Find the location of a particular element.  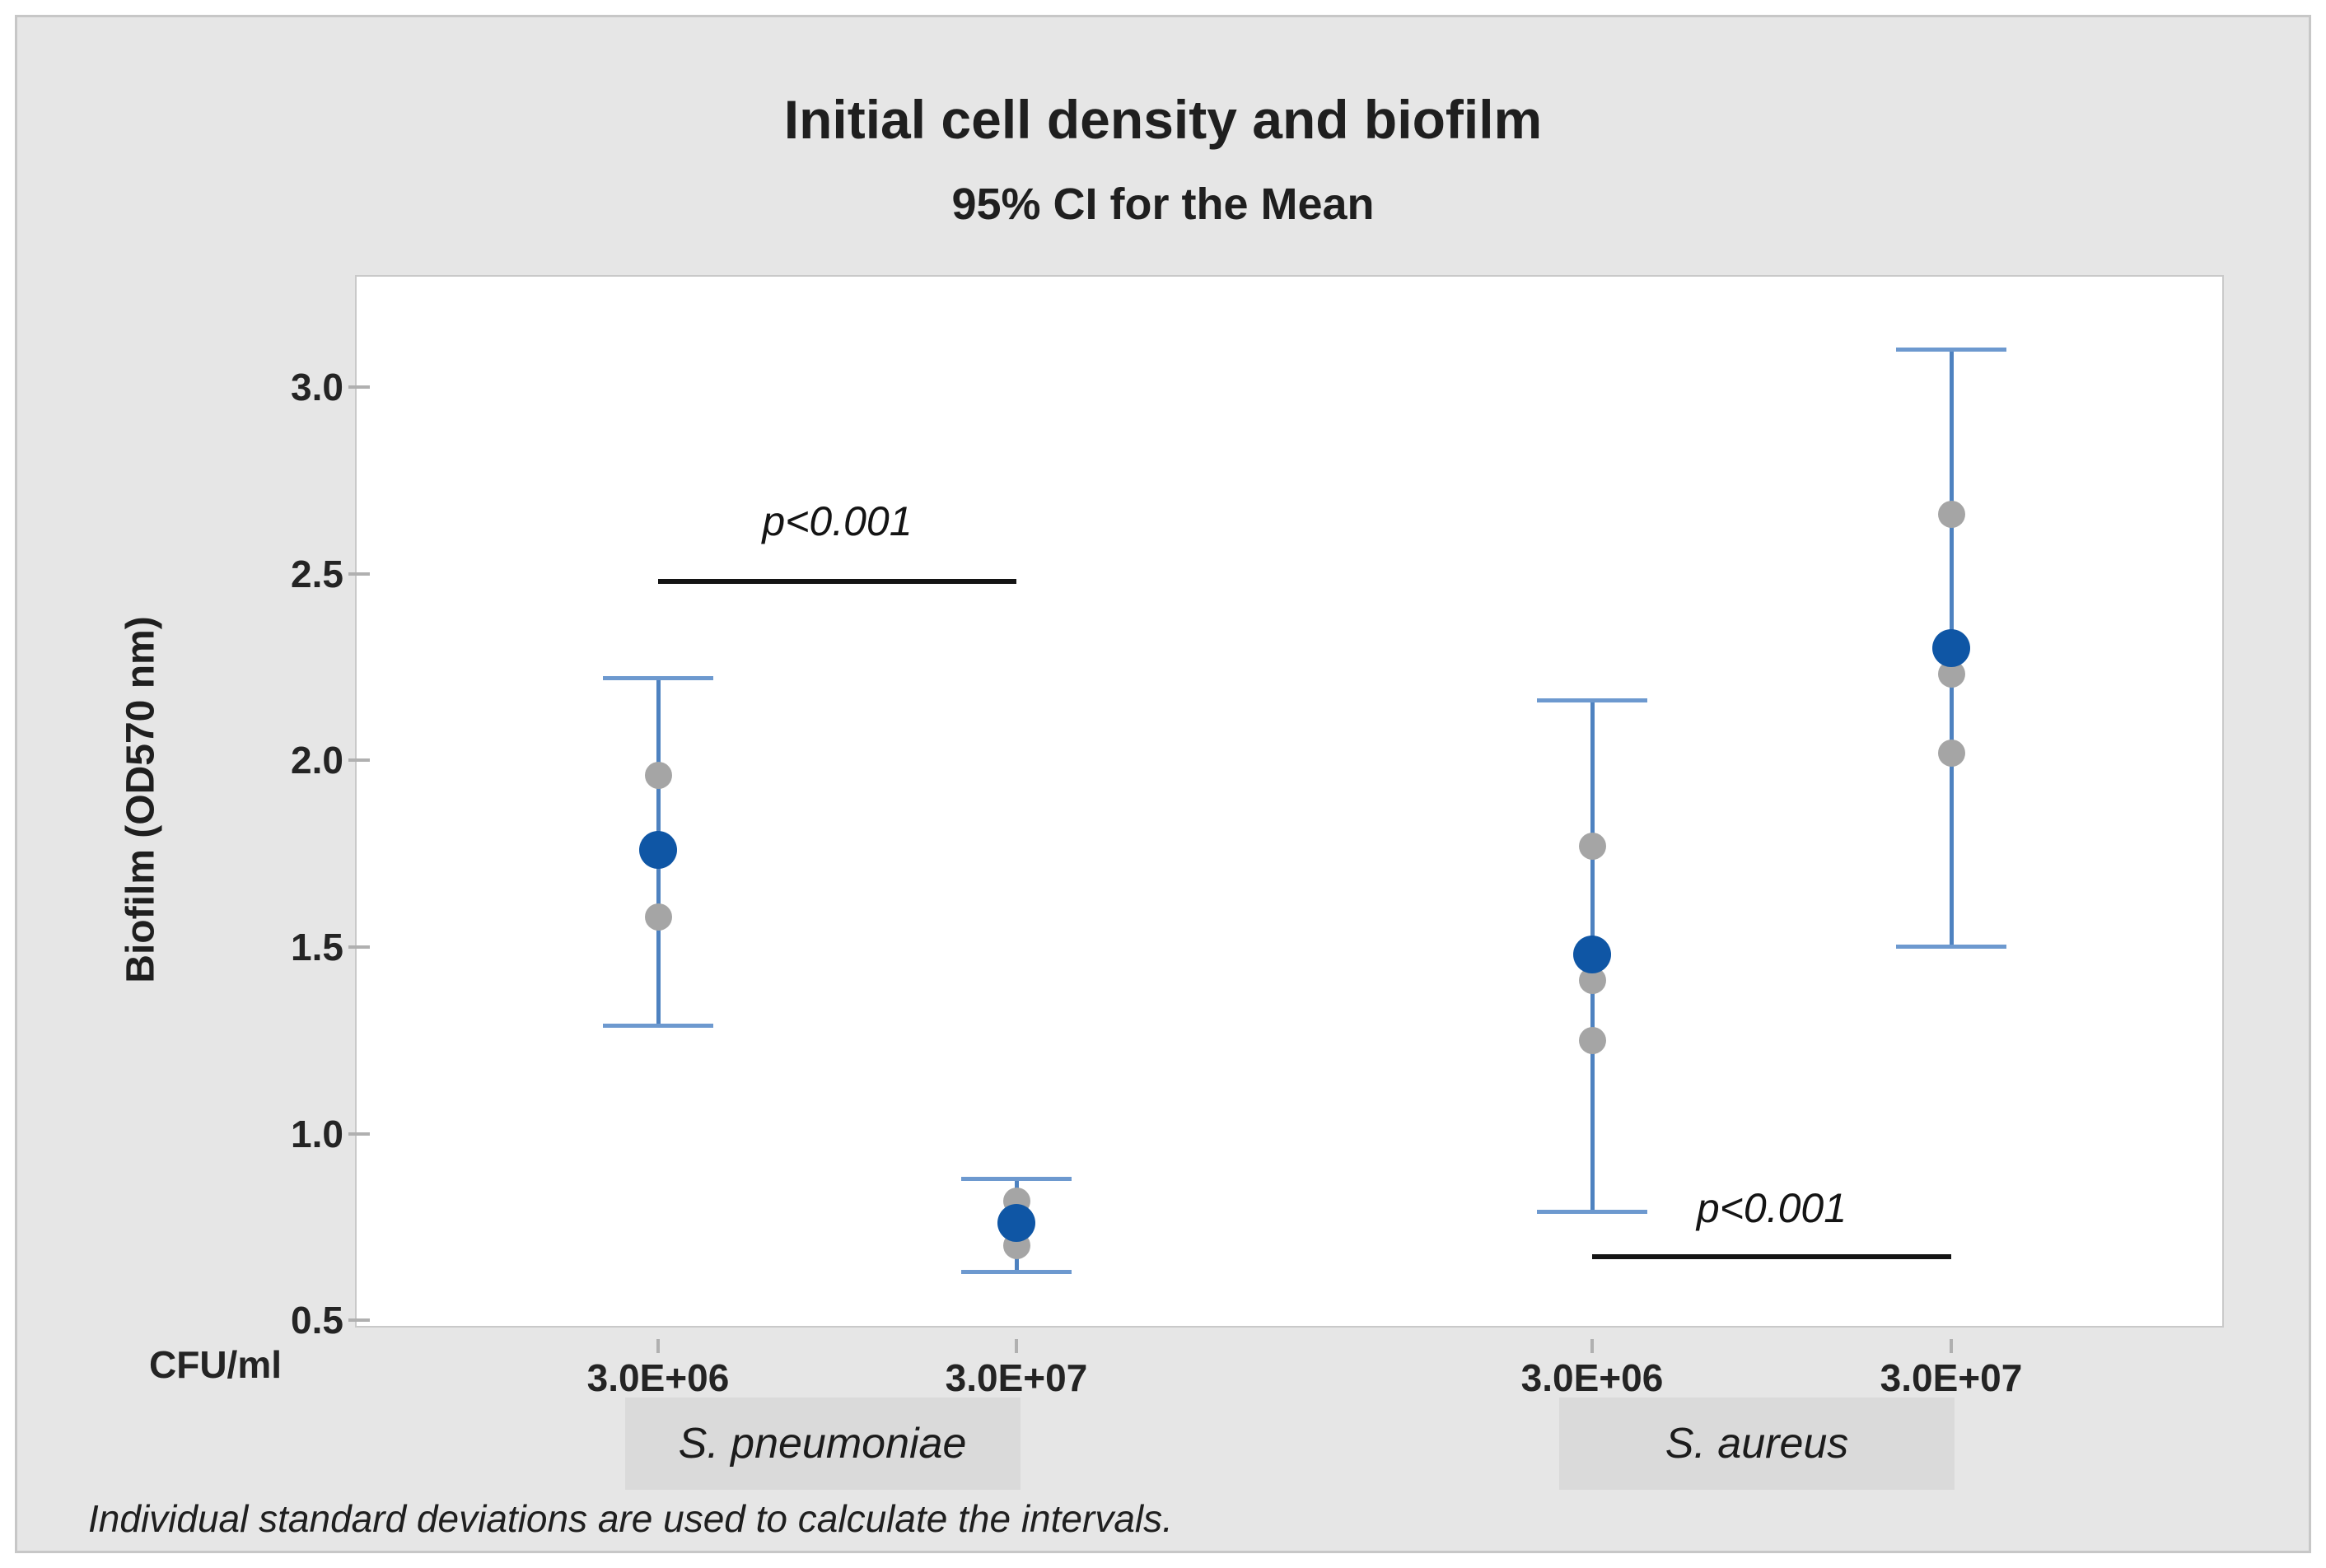

chart-subtitle: 95% CI for the Mean is located at coordinates (1163, 204).